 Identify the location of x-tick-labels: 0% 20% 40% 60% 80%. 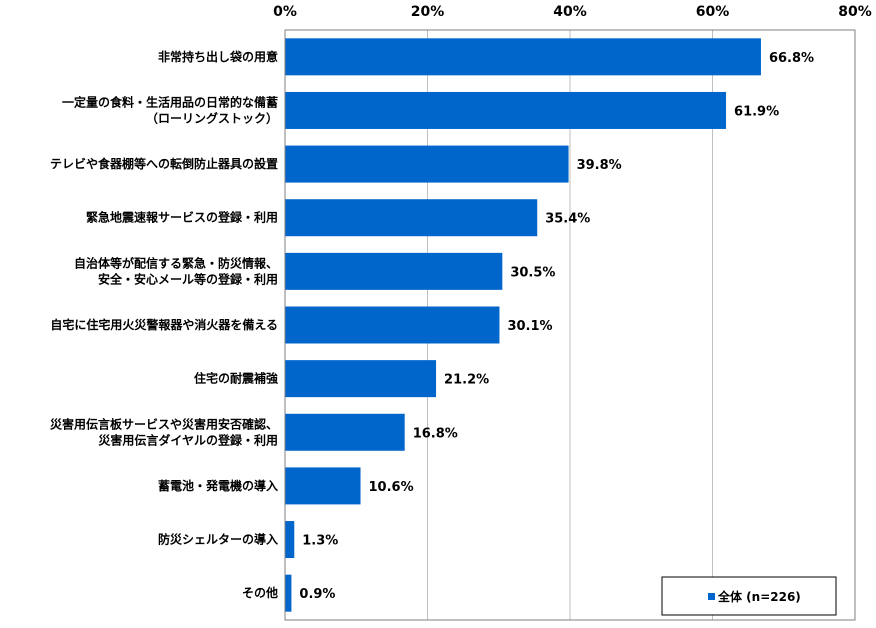
(572, 12).